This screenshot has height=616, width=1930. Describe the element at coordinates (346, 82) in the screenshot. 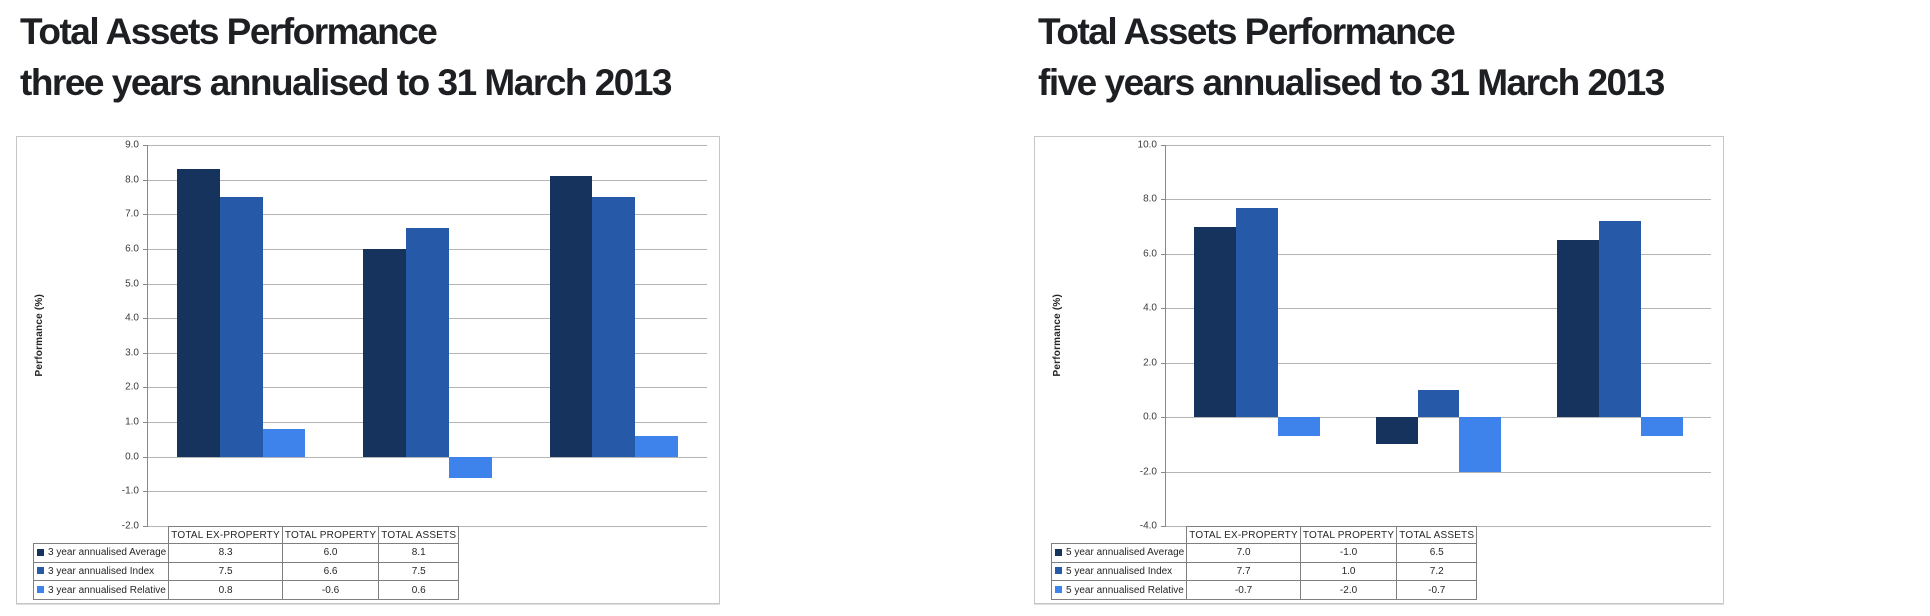

I see `chart-title-line2: three years annualised to 31 March 2013` at that location.